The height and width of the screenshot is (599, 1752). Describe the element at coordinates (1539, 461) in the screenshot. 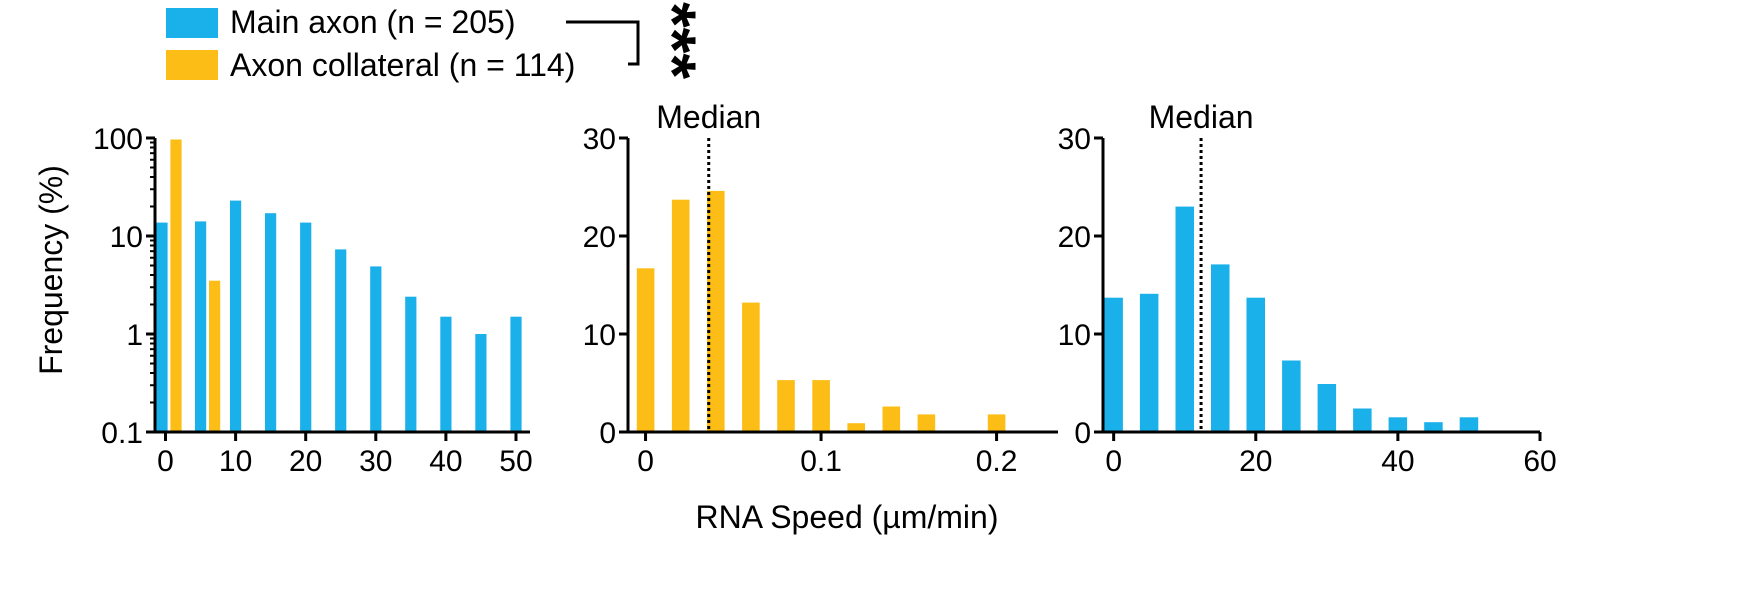

I see `x-tick-label: 60` at that location.